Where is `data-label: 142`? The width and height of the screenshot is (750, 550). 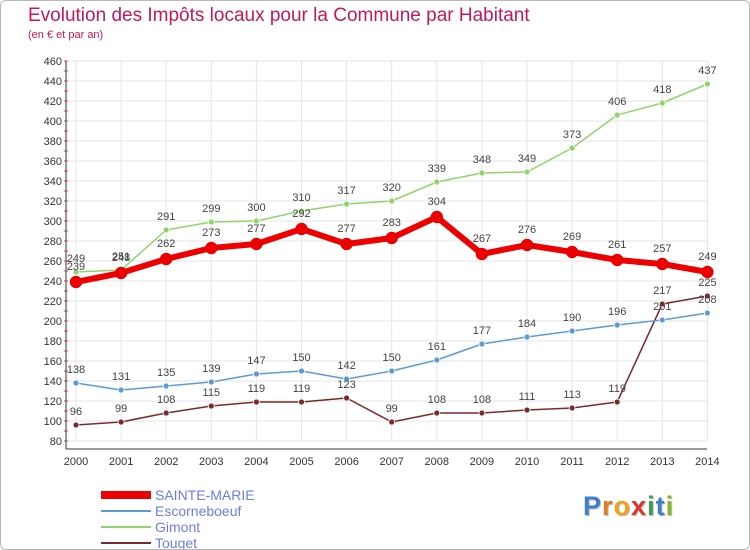
data-label: 142 is located at coordinates (346, 366).